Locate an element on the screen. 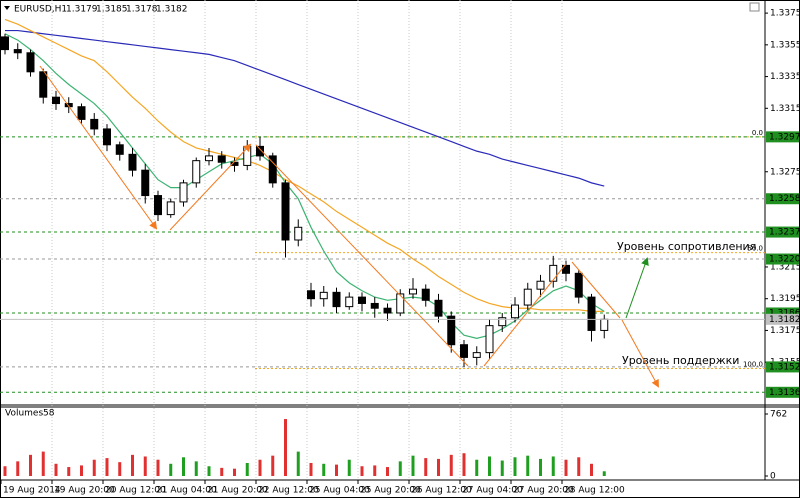  x-tick-label: 21 Aug 04:00 is located at coordinates (186, 491).